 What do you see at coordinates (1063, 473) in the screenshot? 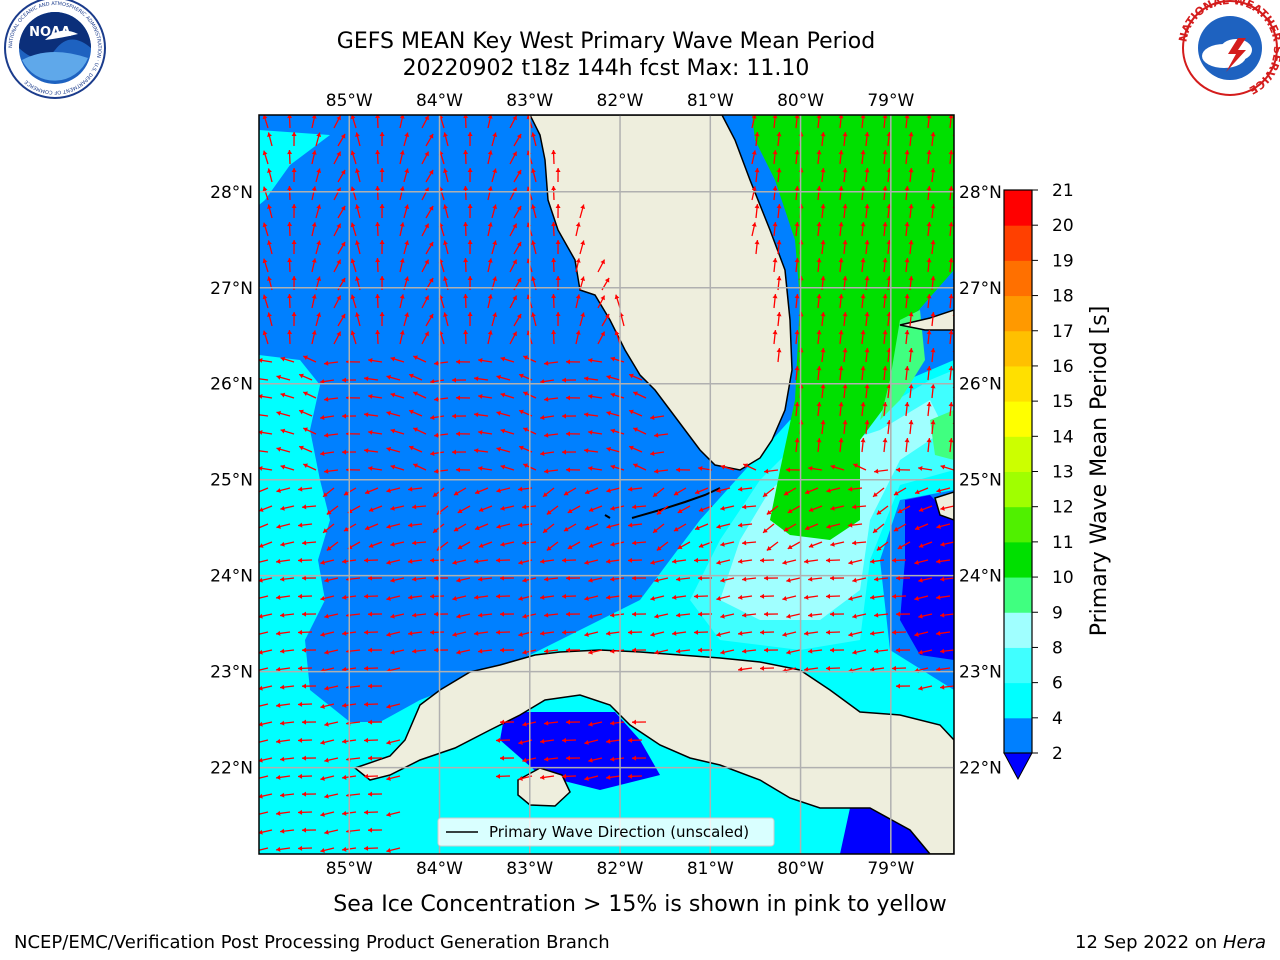
I see `colorbar-tick-label: 13` at bounding box center [1063, 473].